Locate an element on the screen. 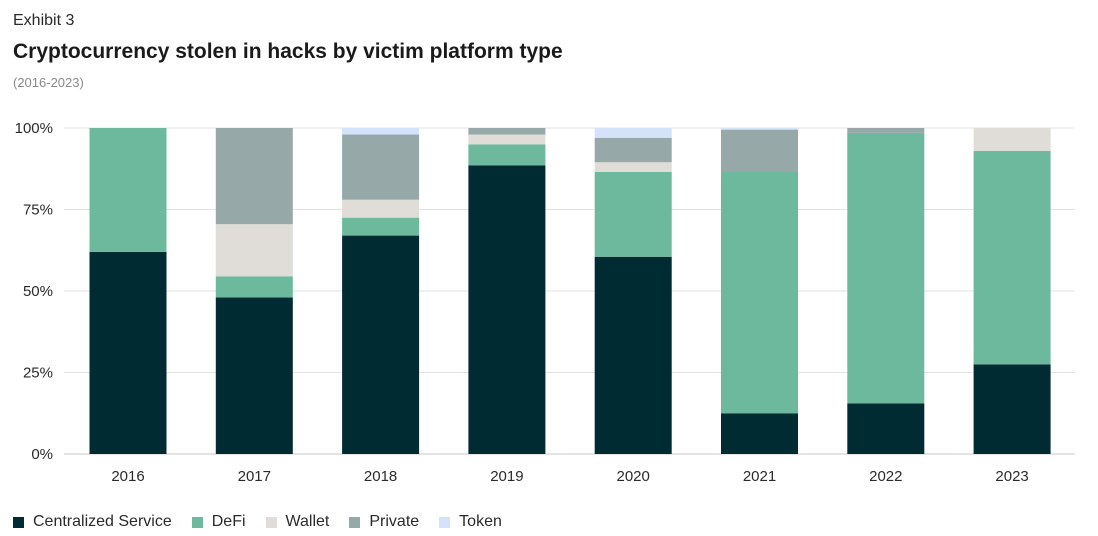 The image size is (1098, 536). bar-2017-centralized-service is located at coordinates (254, 375).